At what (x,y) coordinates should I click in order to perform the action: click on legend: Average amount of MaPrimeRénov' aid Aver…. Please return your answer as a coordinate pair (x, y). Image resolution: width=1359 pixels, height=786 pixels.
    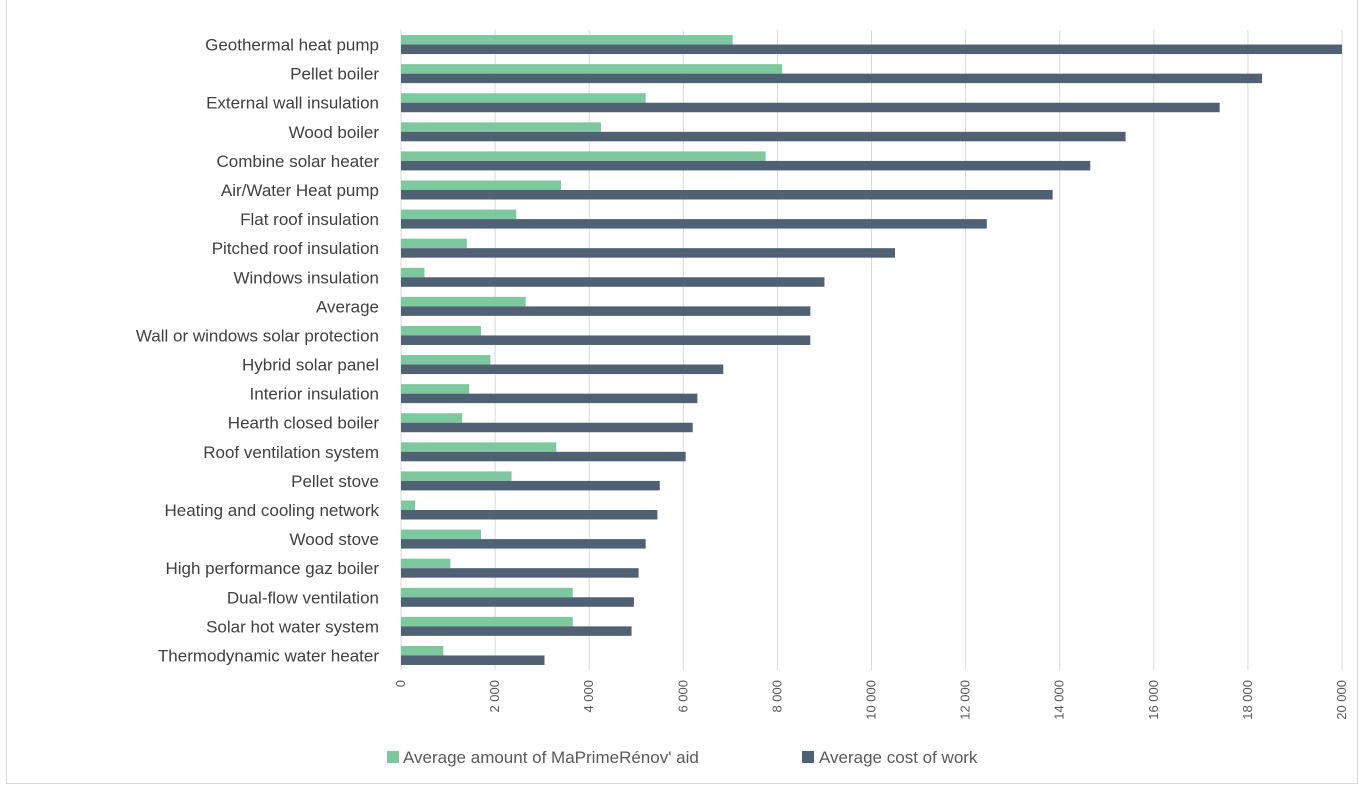
    Looking at the image, I should click on (682, 757).